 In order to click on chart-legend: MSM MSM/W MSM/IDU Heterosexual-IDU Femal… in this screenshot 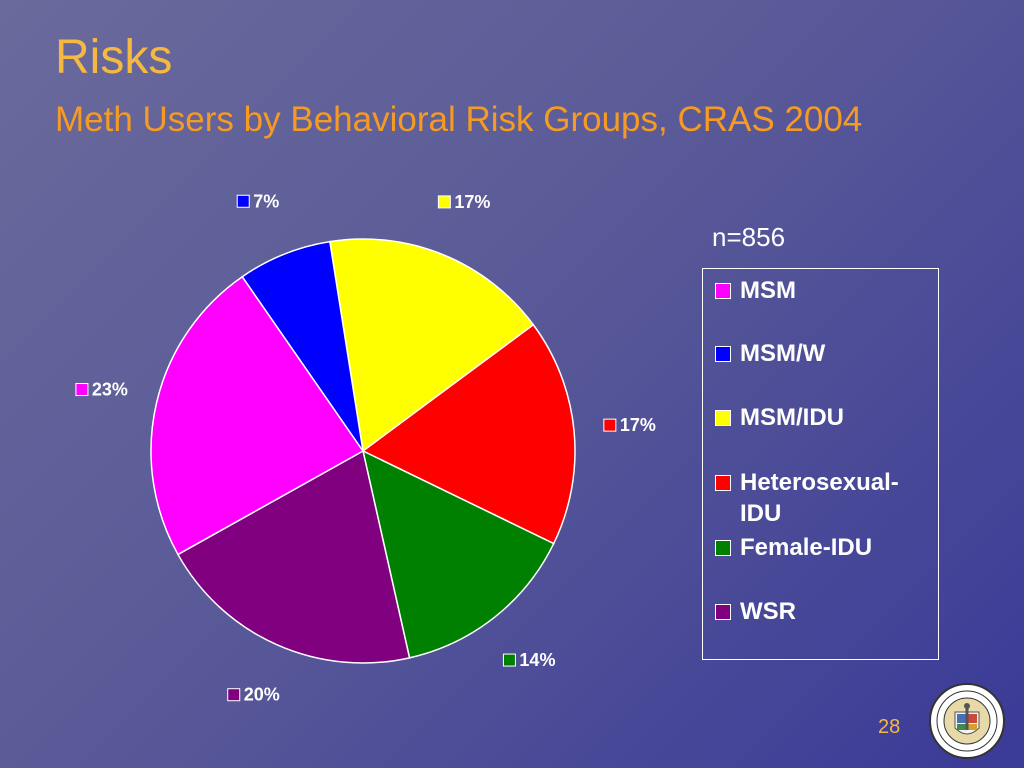, I will do `click(820, 464)`.